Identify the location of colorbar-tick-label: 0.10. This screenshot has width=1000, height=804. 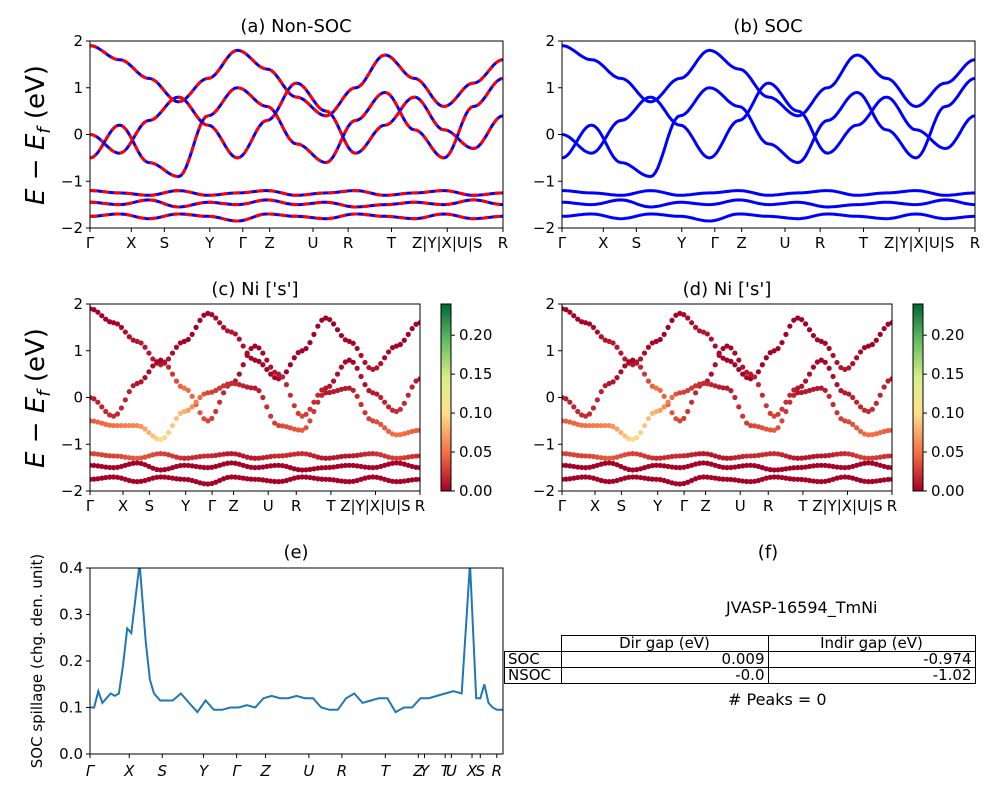
(947, 413).